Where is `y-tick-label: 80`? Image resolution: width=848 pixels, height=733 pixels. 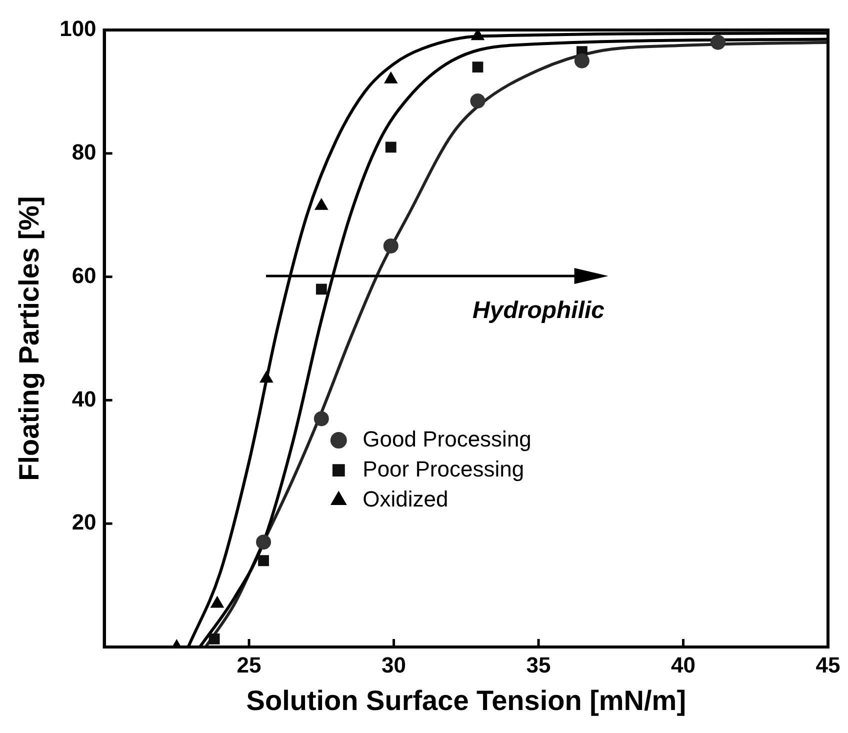
y-tick-label: 80 is located at coordinates (84, 151).